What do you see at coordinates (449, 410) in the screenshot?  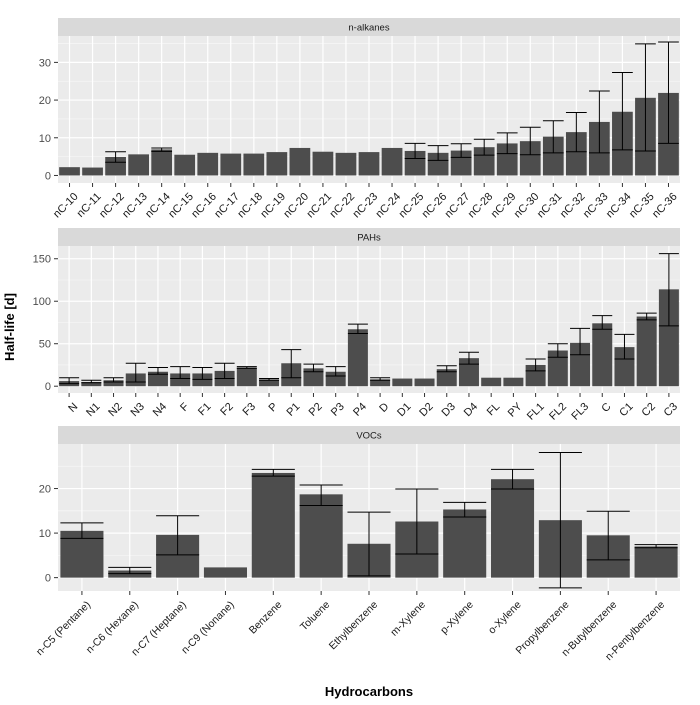 I see `x-tick-label: D3` at bounding box center [449, 410].